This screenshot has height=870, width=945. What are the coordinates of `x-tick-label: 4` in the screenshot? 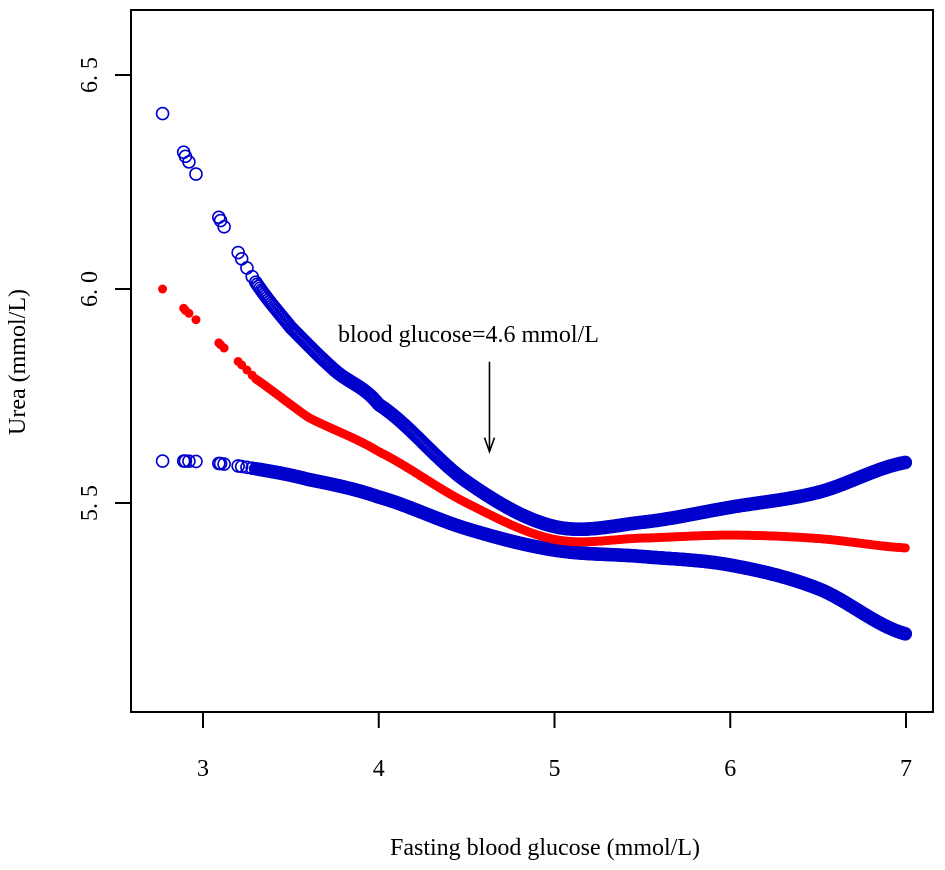 It's located at (379, 769).